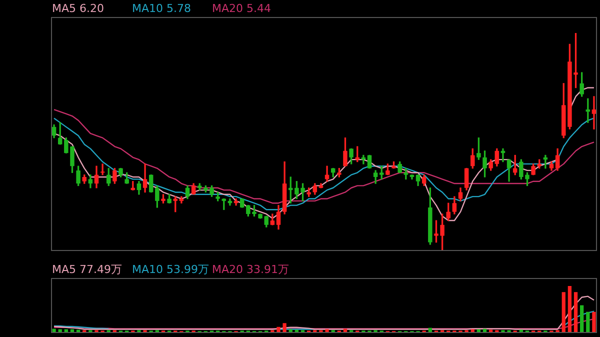 The height and width of the screenshot is (337, 600). I want to click on text: MA20 33.91万, so click(251, 269).